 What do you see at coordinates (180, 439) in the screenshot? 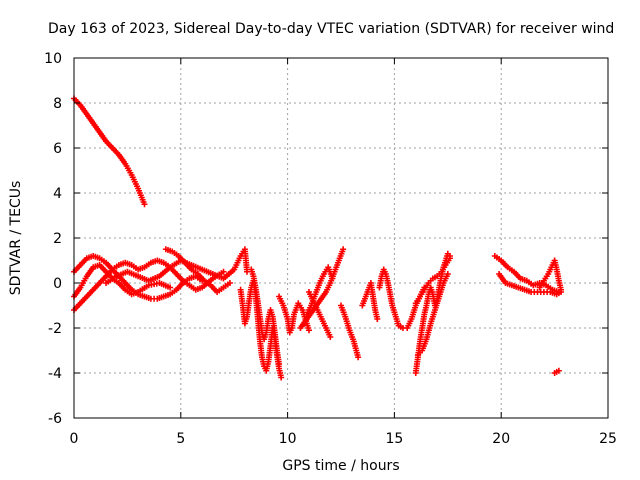
I see `x-tick-label: 5` at bounding box center [180, 439].